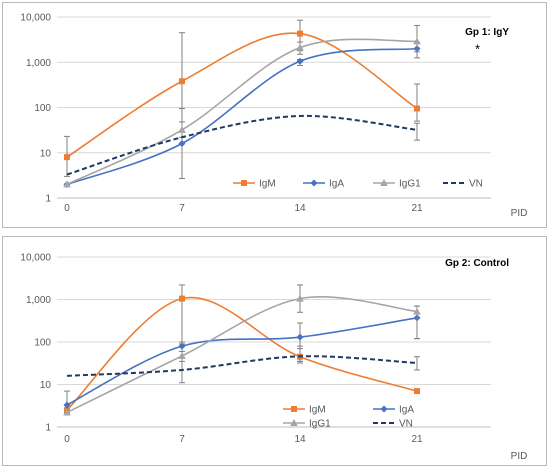 This screenshot has width=550, height=470. I want to click on significance-annotation: *, so click(477, 49).